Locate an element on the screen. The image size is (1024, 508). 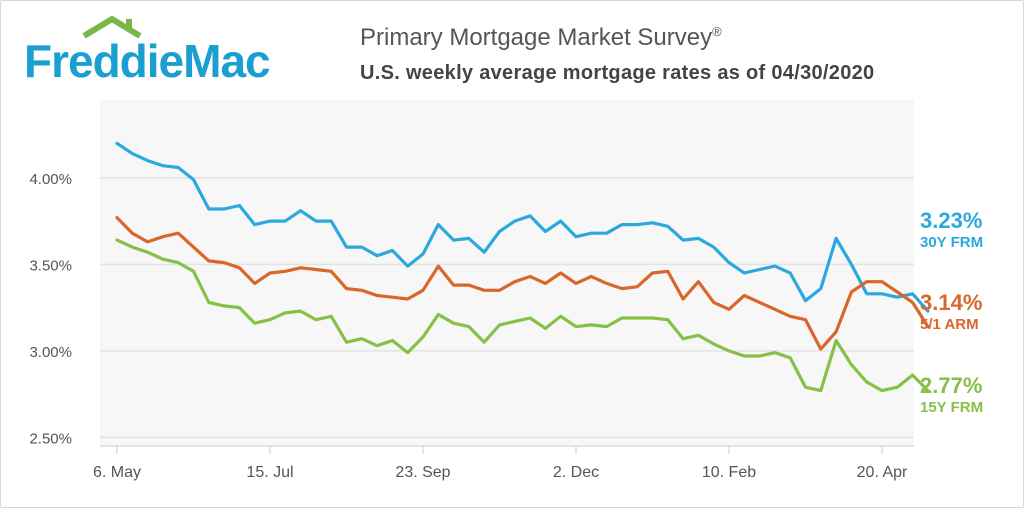
end-label-5-1-arm: 3.14% 5/1 ARM is located at coordinates (951, 311).